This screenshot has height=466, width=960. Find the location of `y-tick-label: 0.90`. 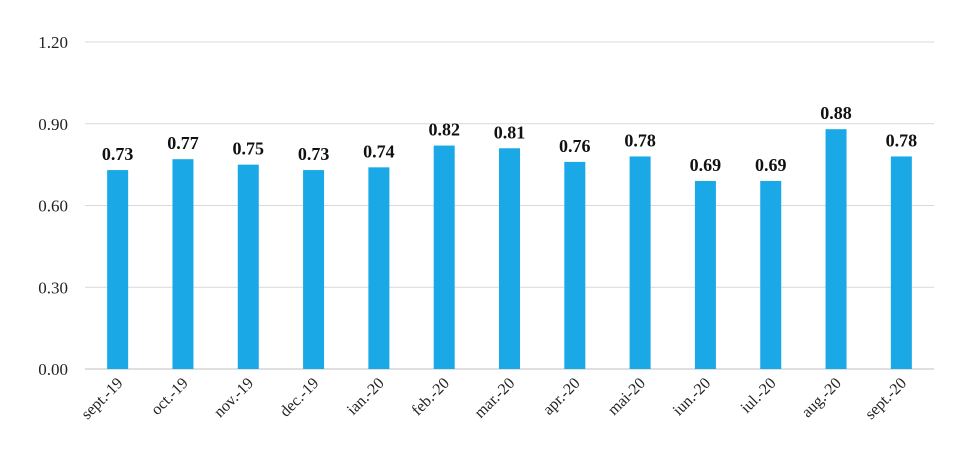

y-tick-label: 0.90 is located at coordinates (53, 124).